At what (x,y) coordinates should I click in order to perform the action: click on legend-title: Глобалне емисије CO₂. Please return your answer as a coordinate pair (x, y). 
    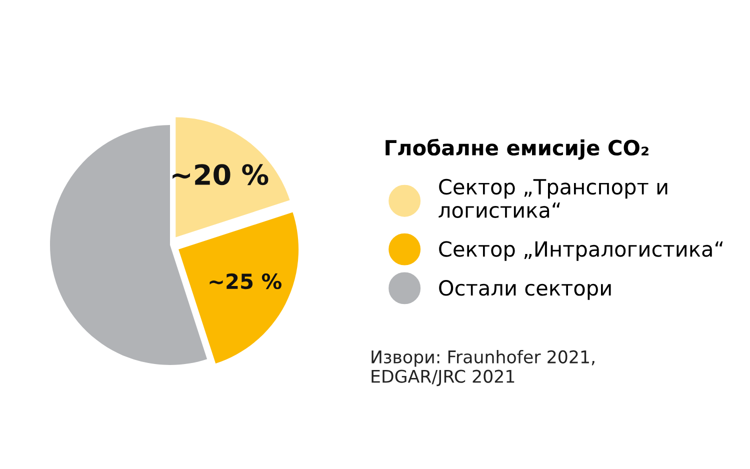
    Looking at the image, I should click on (517, 149).